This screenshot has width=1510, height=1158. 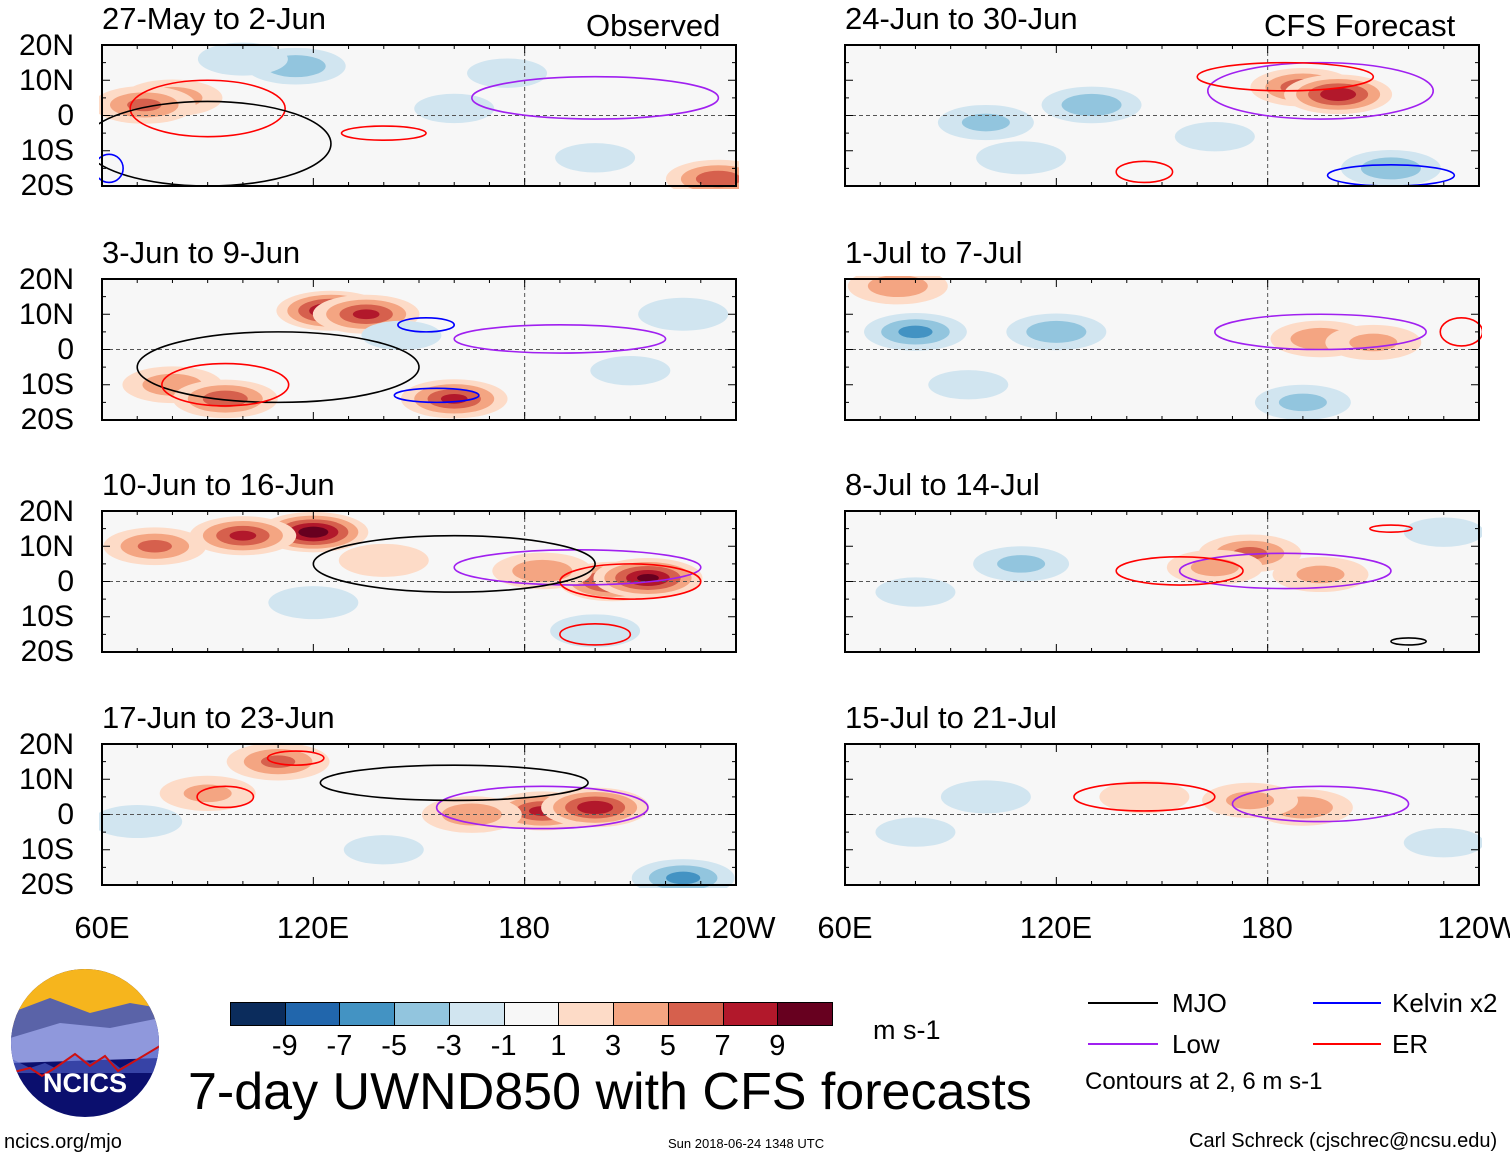 What do you see at coordinates (746, 1143) in the screenshot?
I see `timestamp: Sun 2018-06-24 1348 UTC` at bounding box center [746, 1143].